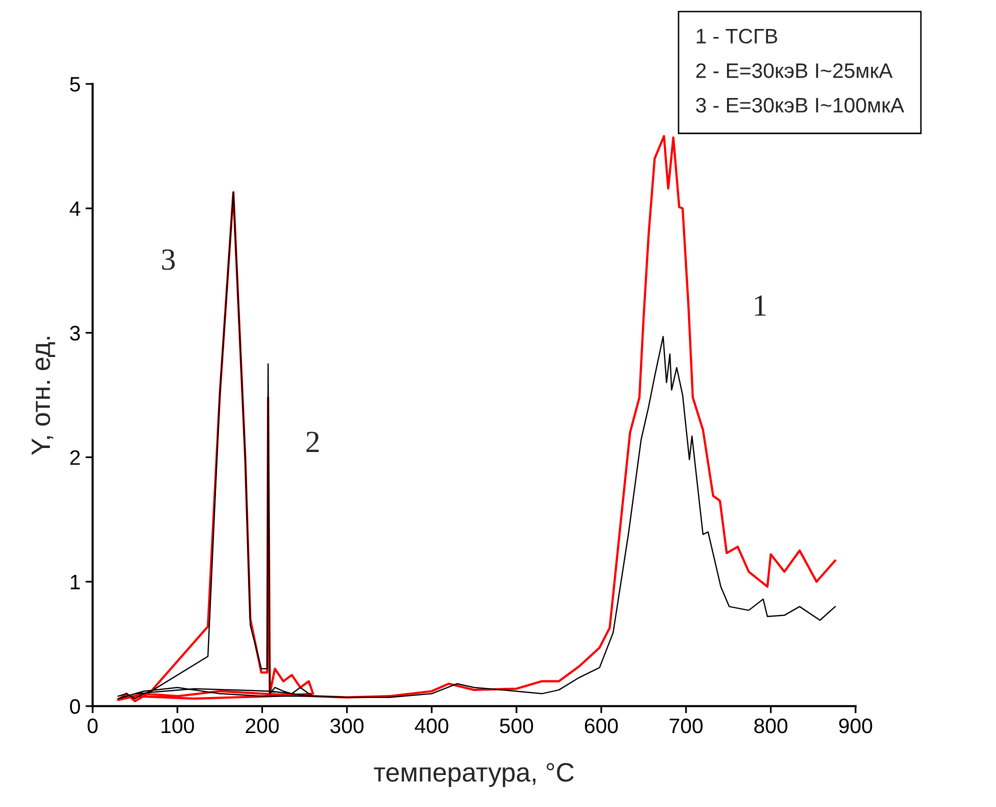 The image size is (996, 807). Describe the element at coordinates (347, 726) in the screenshot. I see `x-tick-label: 300` at that location.